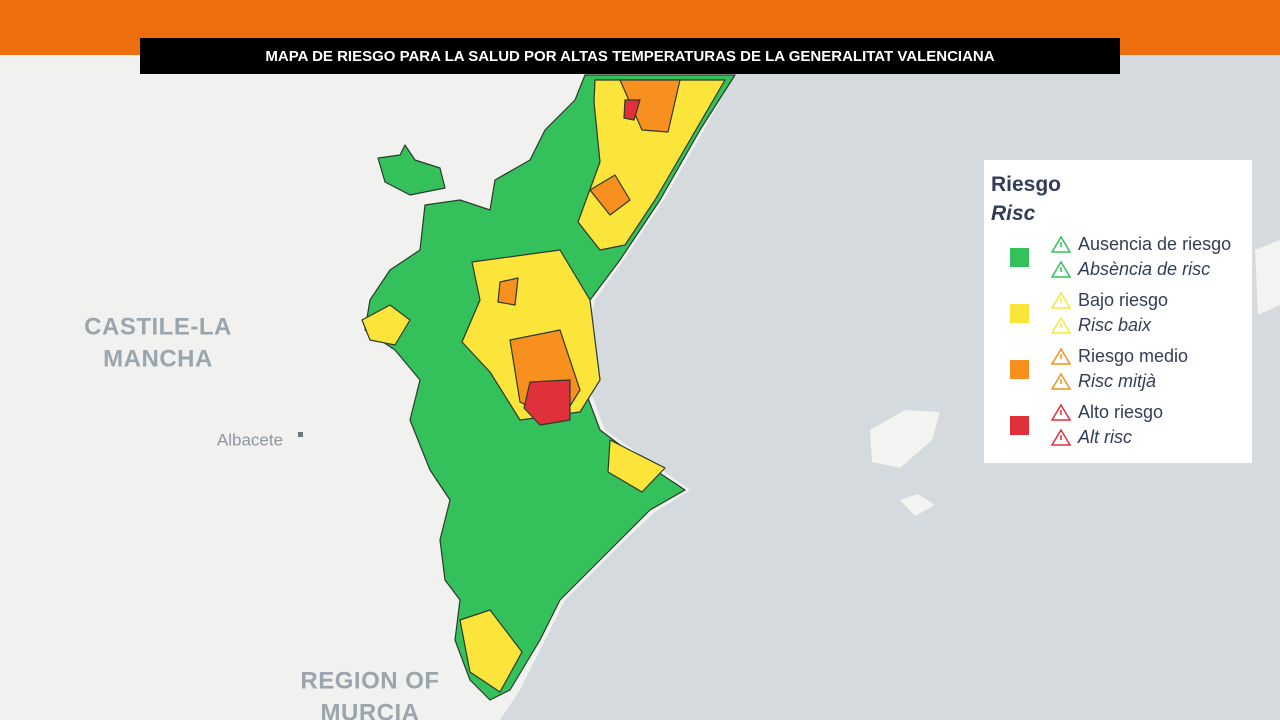  Describe the element at coordinates (1133, 356) in the screenshot. I see `legend-label: Riesgo medio` at that location.